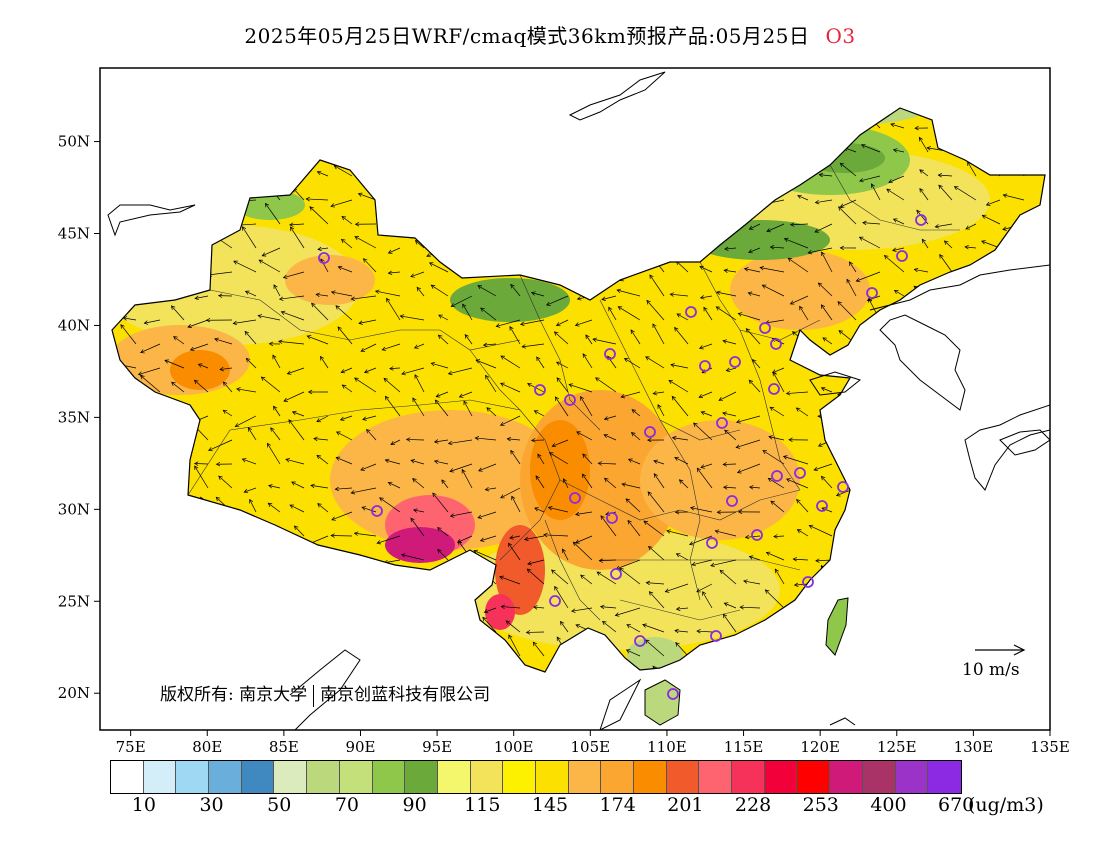 This screenshot has height=850, width=1100. Describe the element at coordinates (835, 383) in the screenshot. I see `shandong-coast` at that location.